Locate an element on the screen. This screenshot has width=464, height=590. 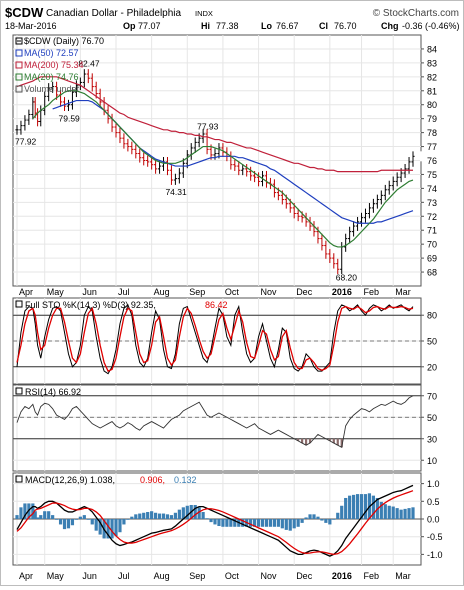
y-tick-label: 80 is located at coordinates (432, 316).